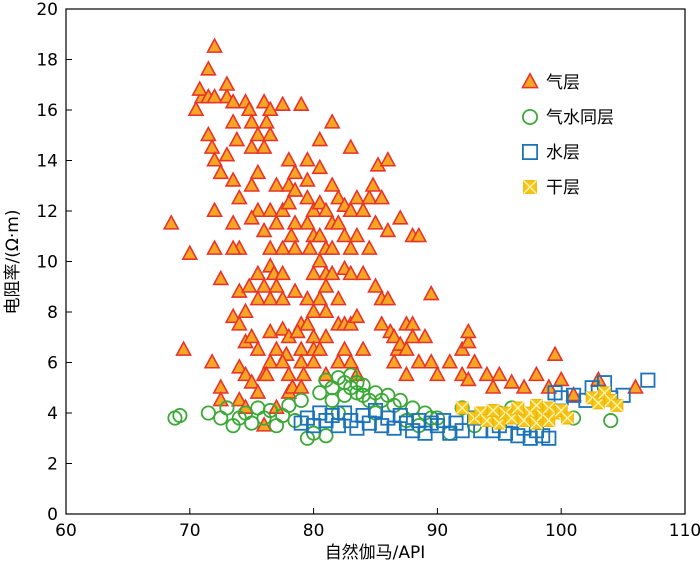  I want to click on y-tick-label: 20, so click(47, 10).